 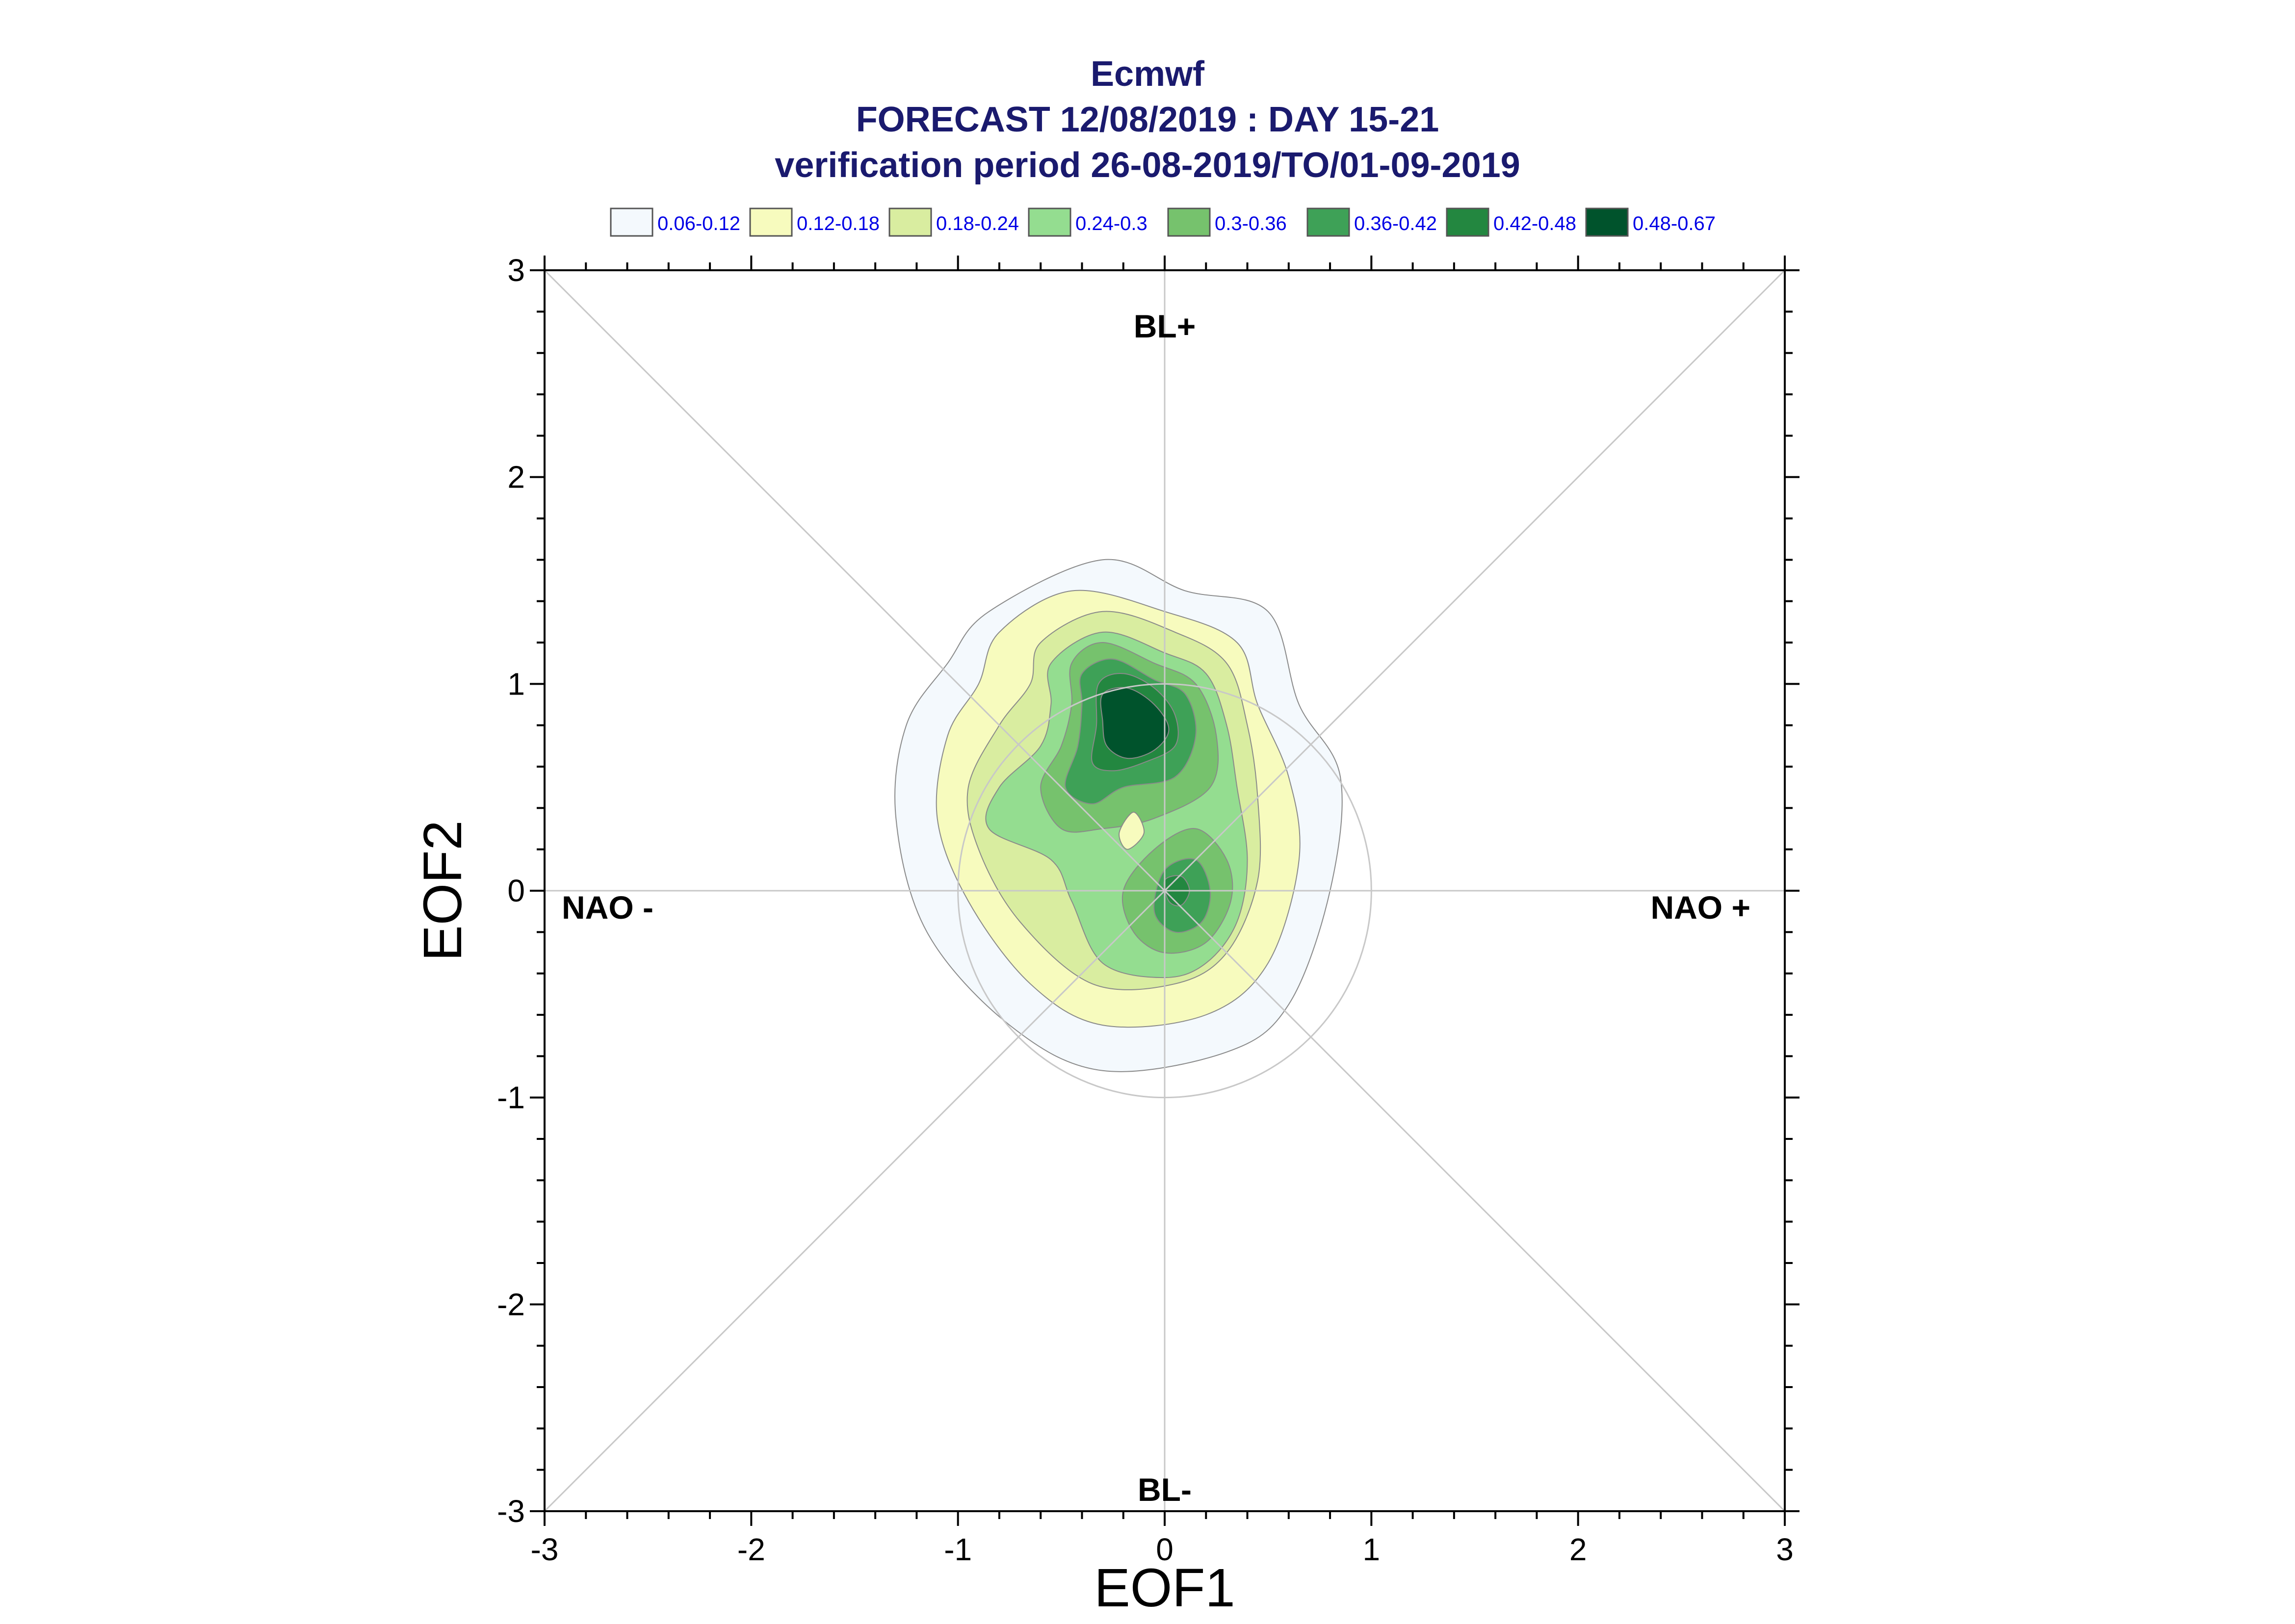 What do you see at coordinates (958, 1549) in the screenshot?
I see `x-tick-label: -1` at bounding box center [958, 1549].